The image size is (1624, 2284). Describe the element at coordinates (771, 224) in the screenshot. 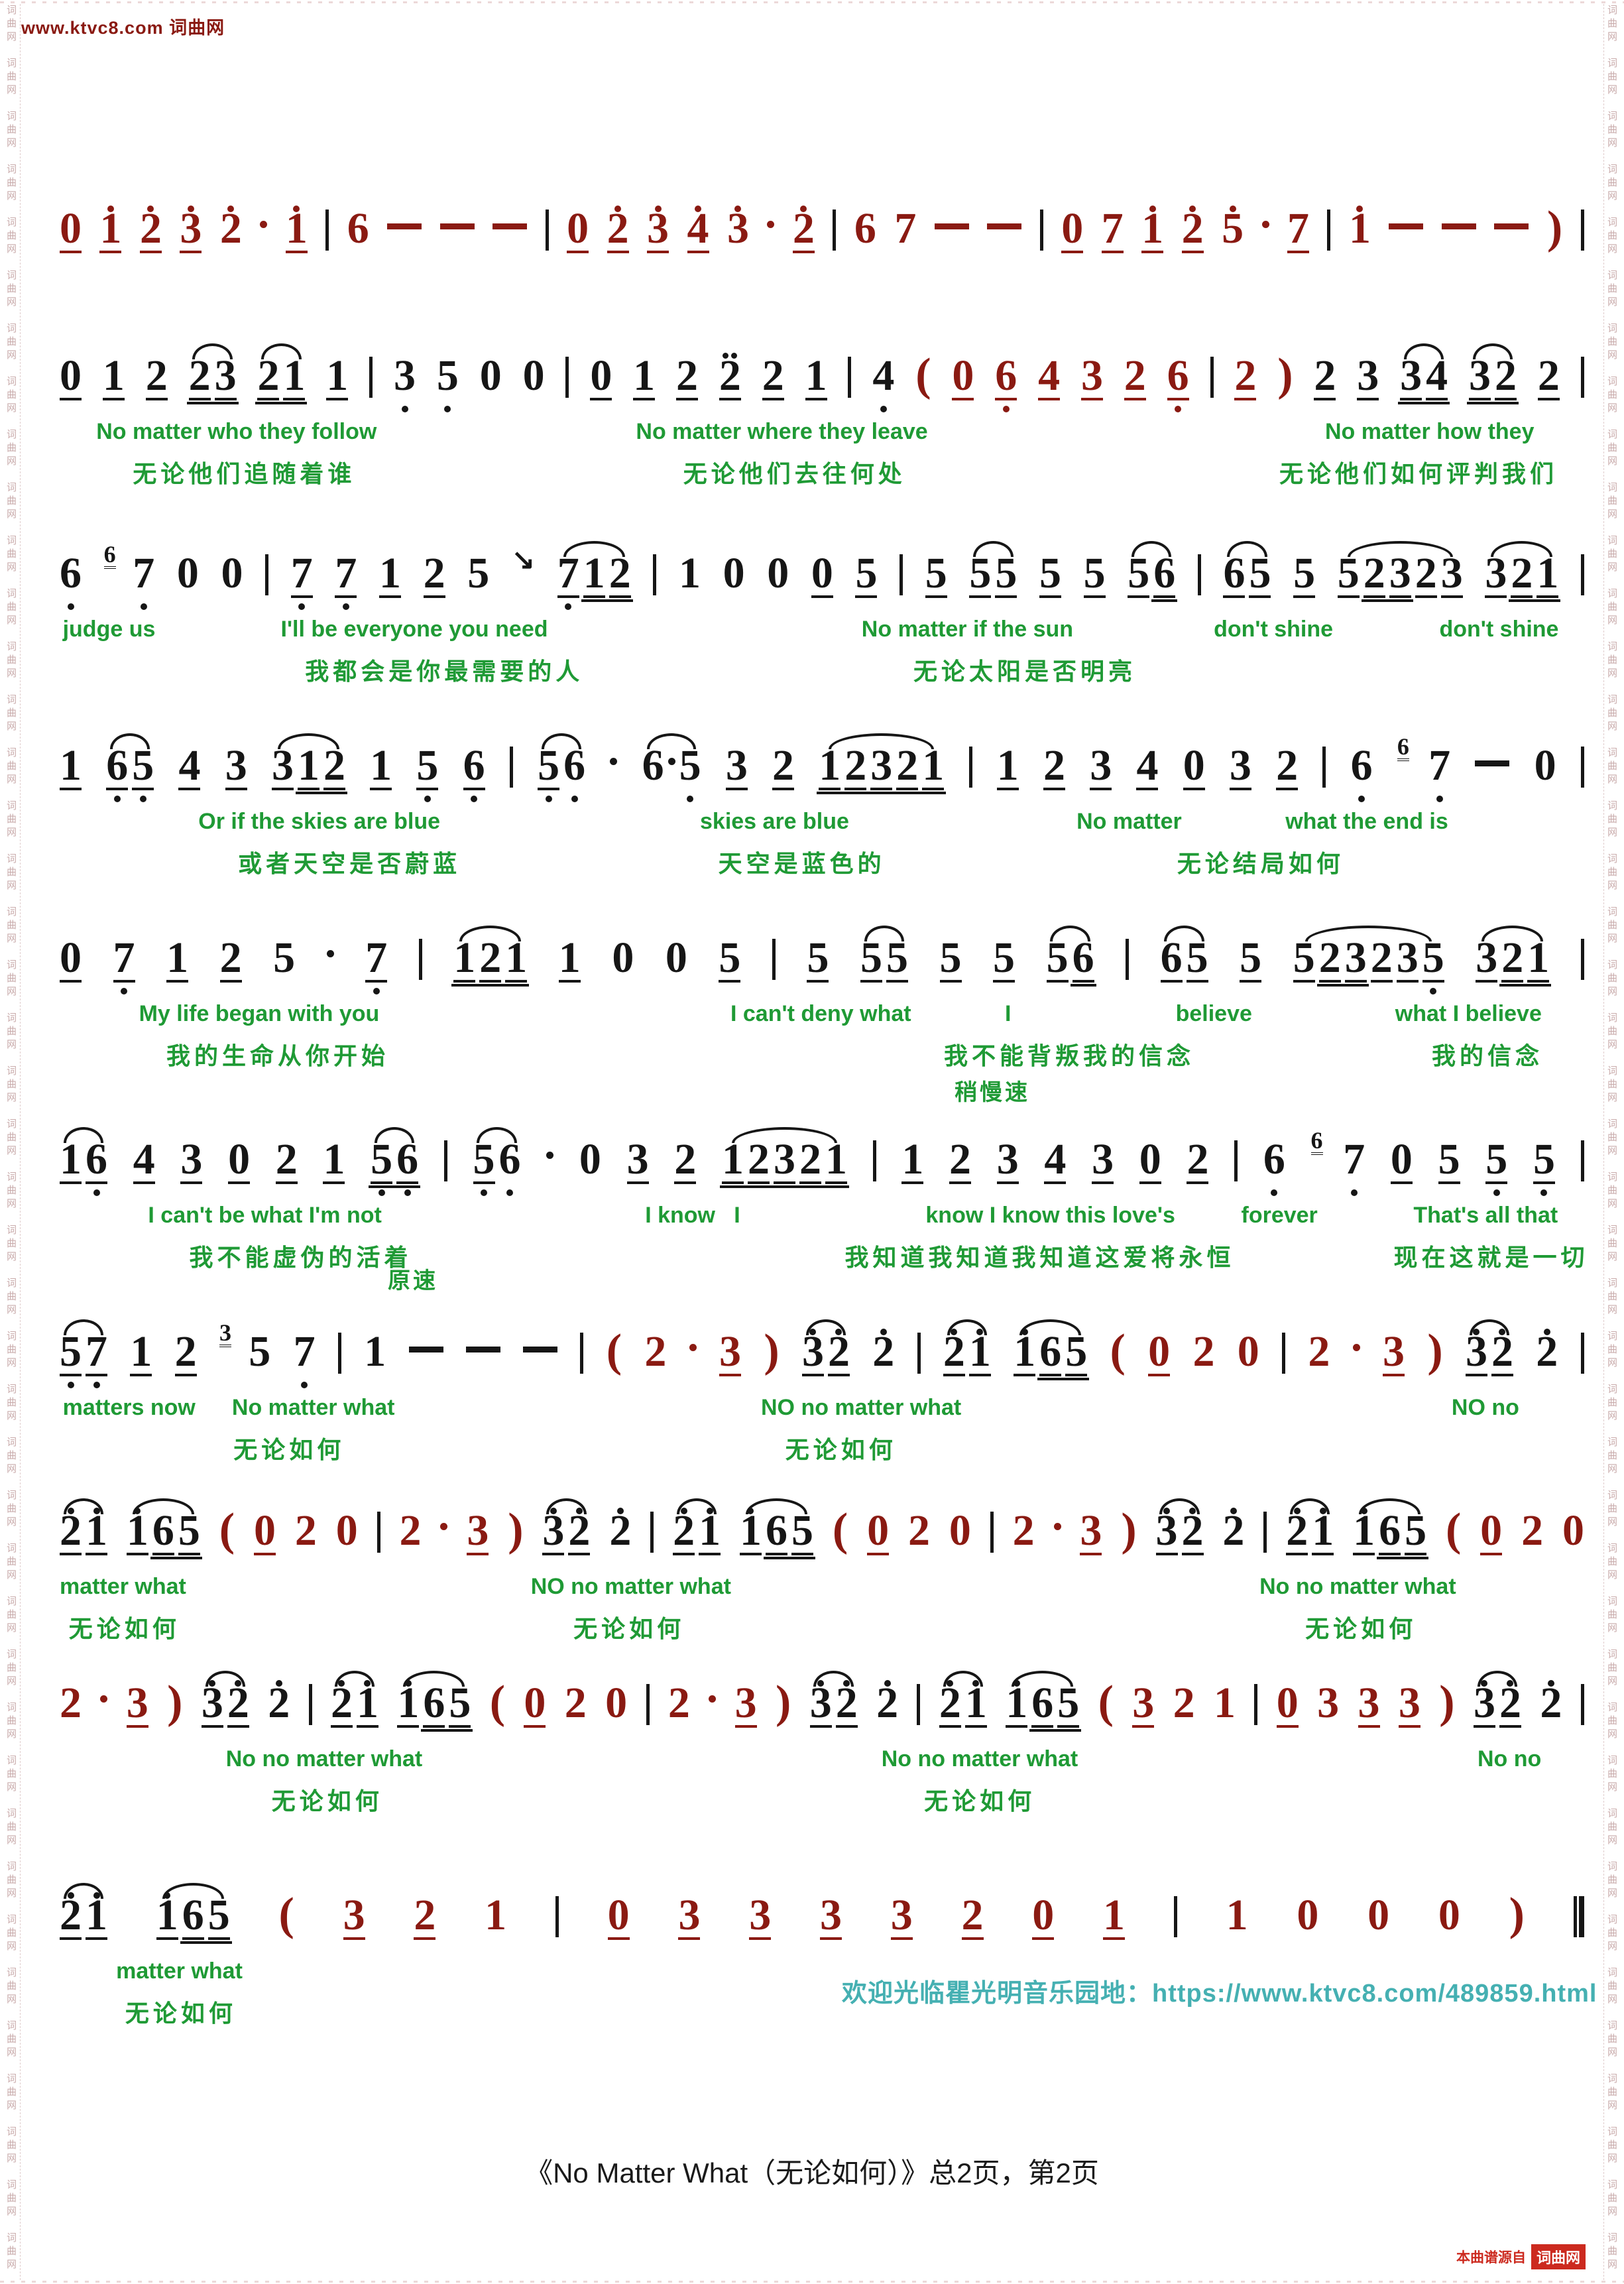

I see `augmentation-dot` at that location.